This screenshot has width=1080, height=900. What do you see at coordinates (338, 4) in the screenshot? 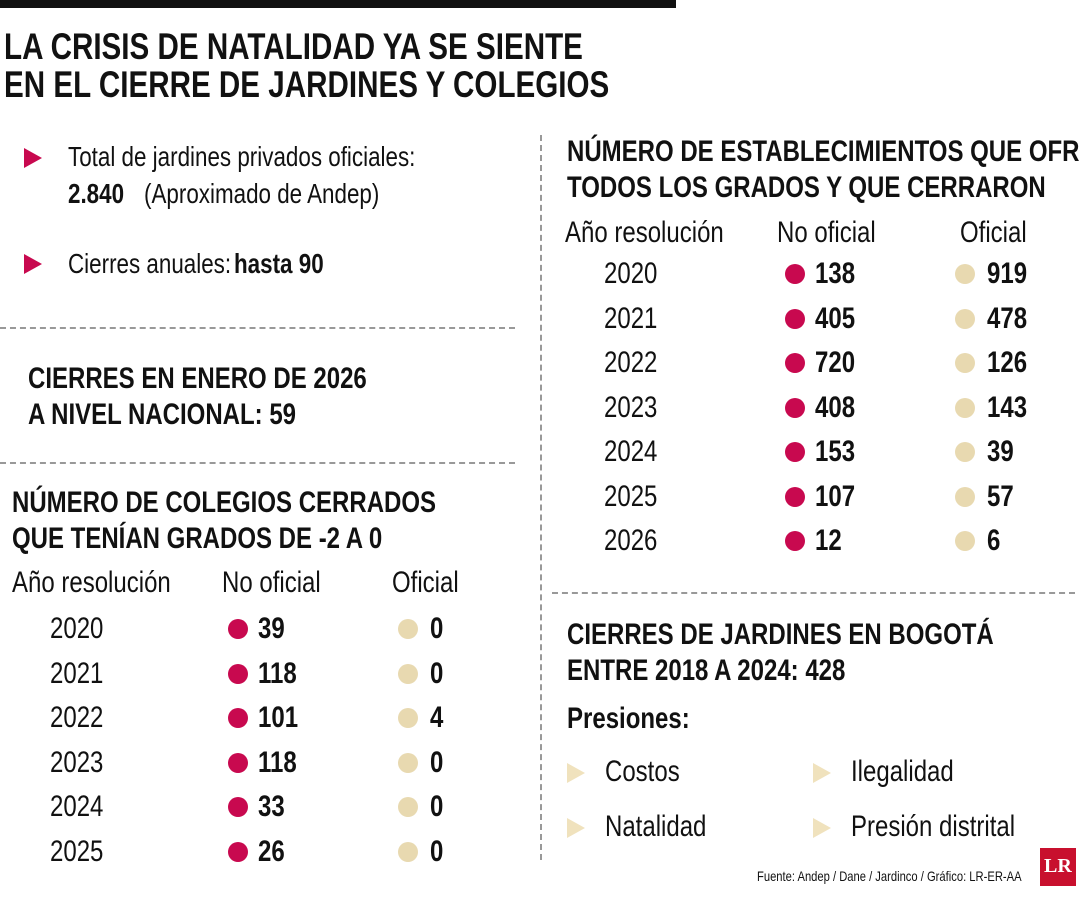
I see `top-bar` at bounding box center [338, 4].